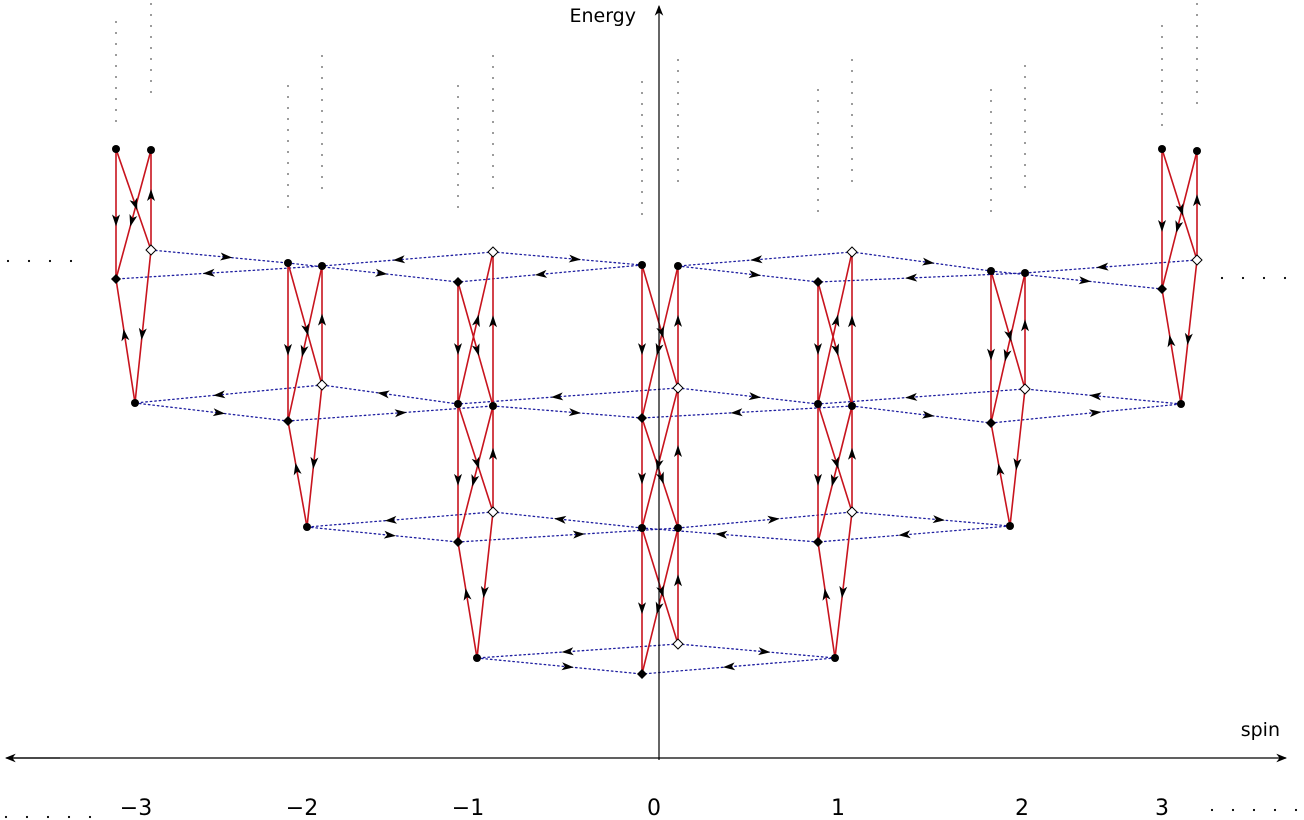 Image resolution: width=1304 pixels, height=820 pixels. I want to click on node-filled-circle-p1c, so click(852, 406).